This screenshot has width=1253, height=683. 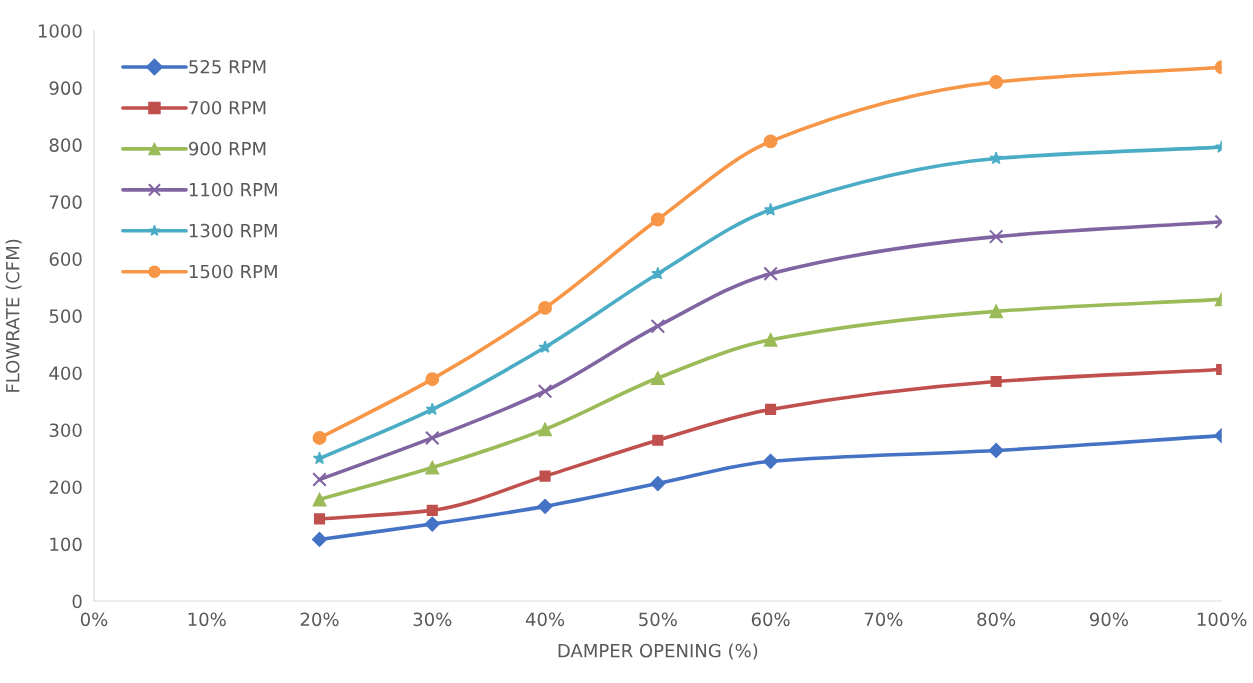 What do you see at coordinates (65, 202) in the screenshot?
I see `y-tick-label: 700` at bounding box center [65, 202].